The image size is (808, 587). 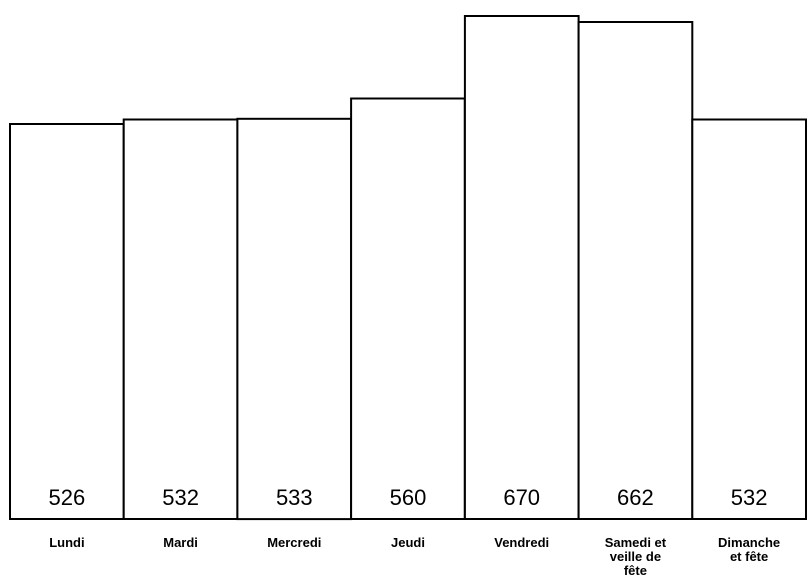 I want to click on category-label-6: Dimanche et fête, so click(x=749, y=549).